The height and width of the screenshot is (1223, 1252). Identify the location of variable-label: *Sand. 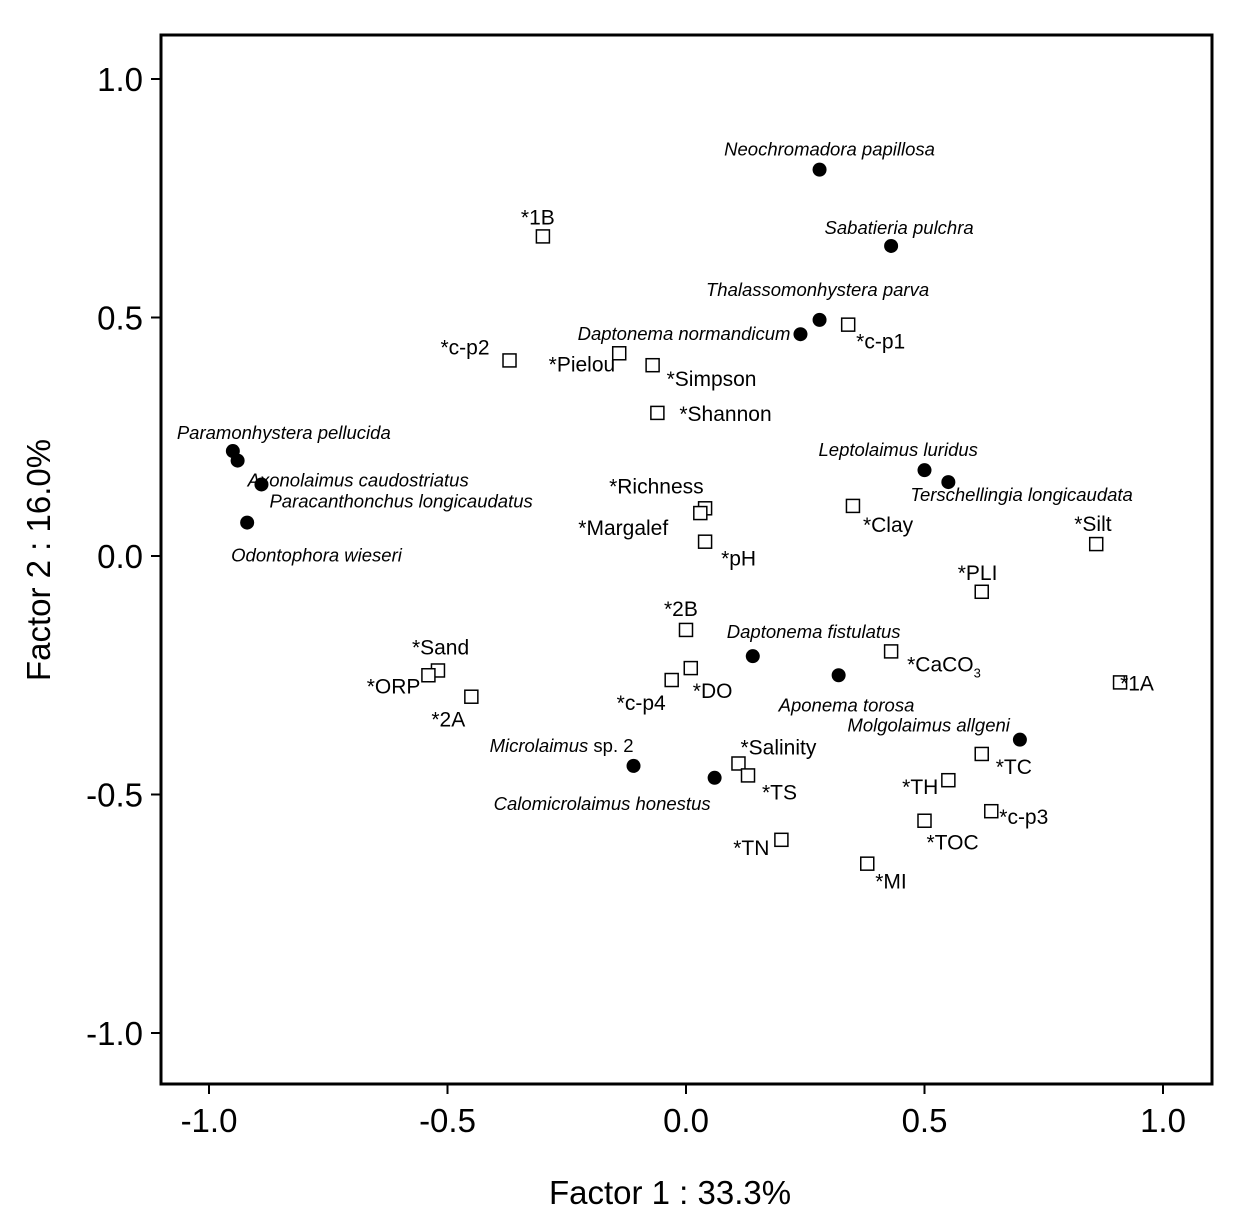
(440, 647).